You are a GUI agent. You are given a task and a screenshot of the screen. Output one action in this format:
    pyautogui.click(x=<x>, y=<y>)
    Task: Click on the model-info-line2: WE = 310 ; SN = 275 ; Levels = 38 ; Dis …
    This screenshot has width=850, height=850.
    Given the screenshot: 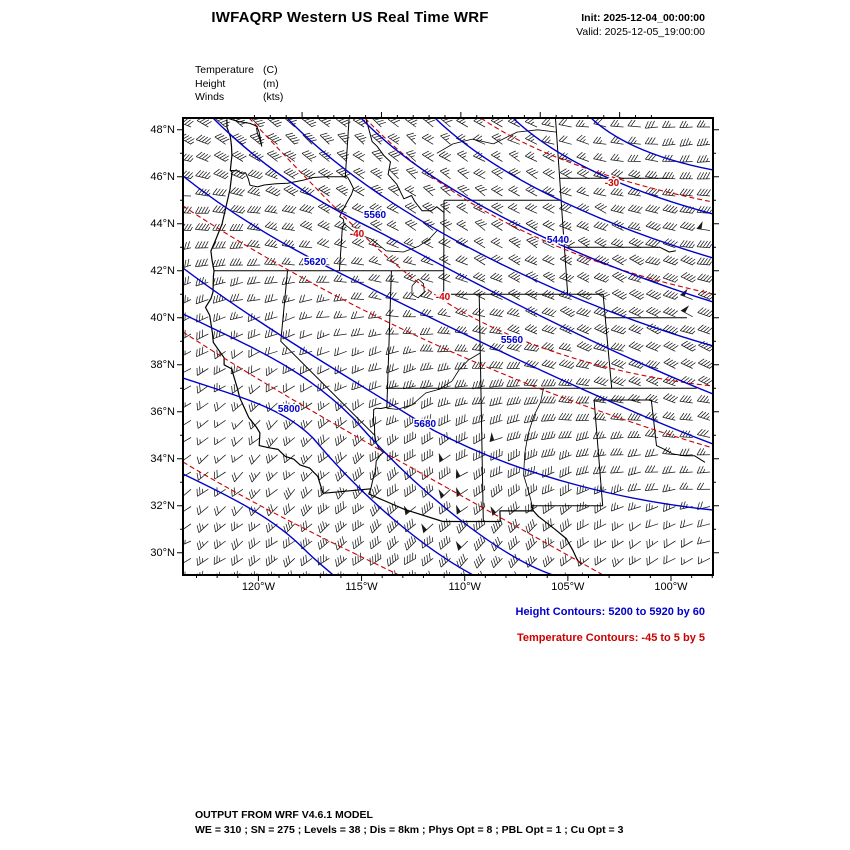 What is the action you would take?
    pyautogui.click(x=409, y=830)
    